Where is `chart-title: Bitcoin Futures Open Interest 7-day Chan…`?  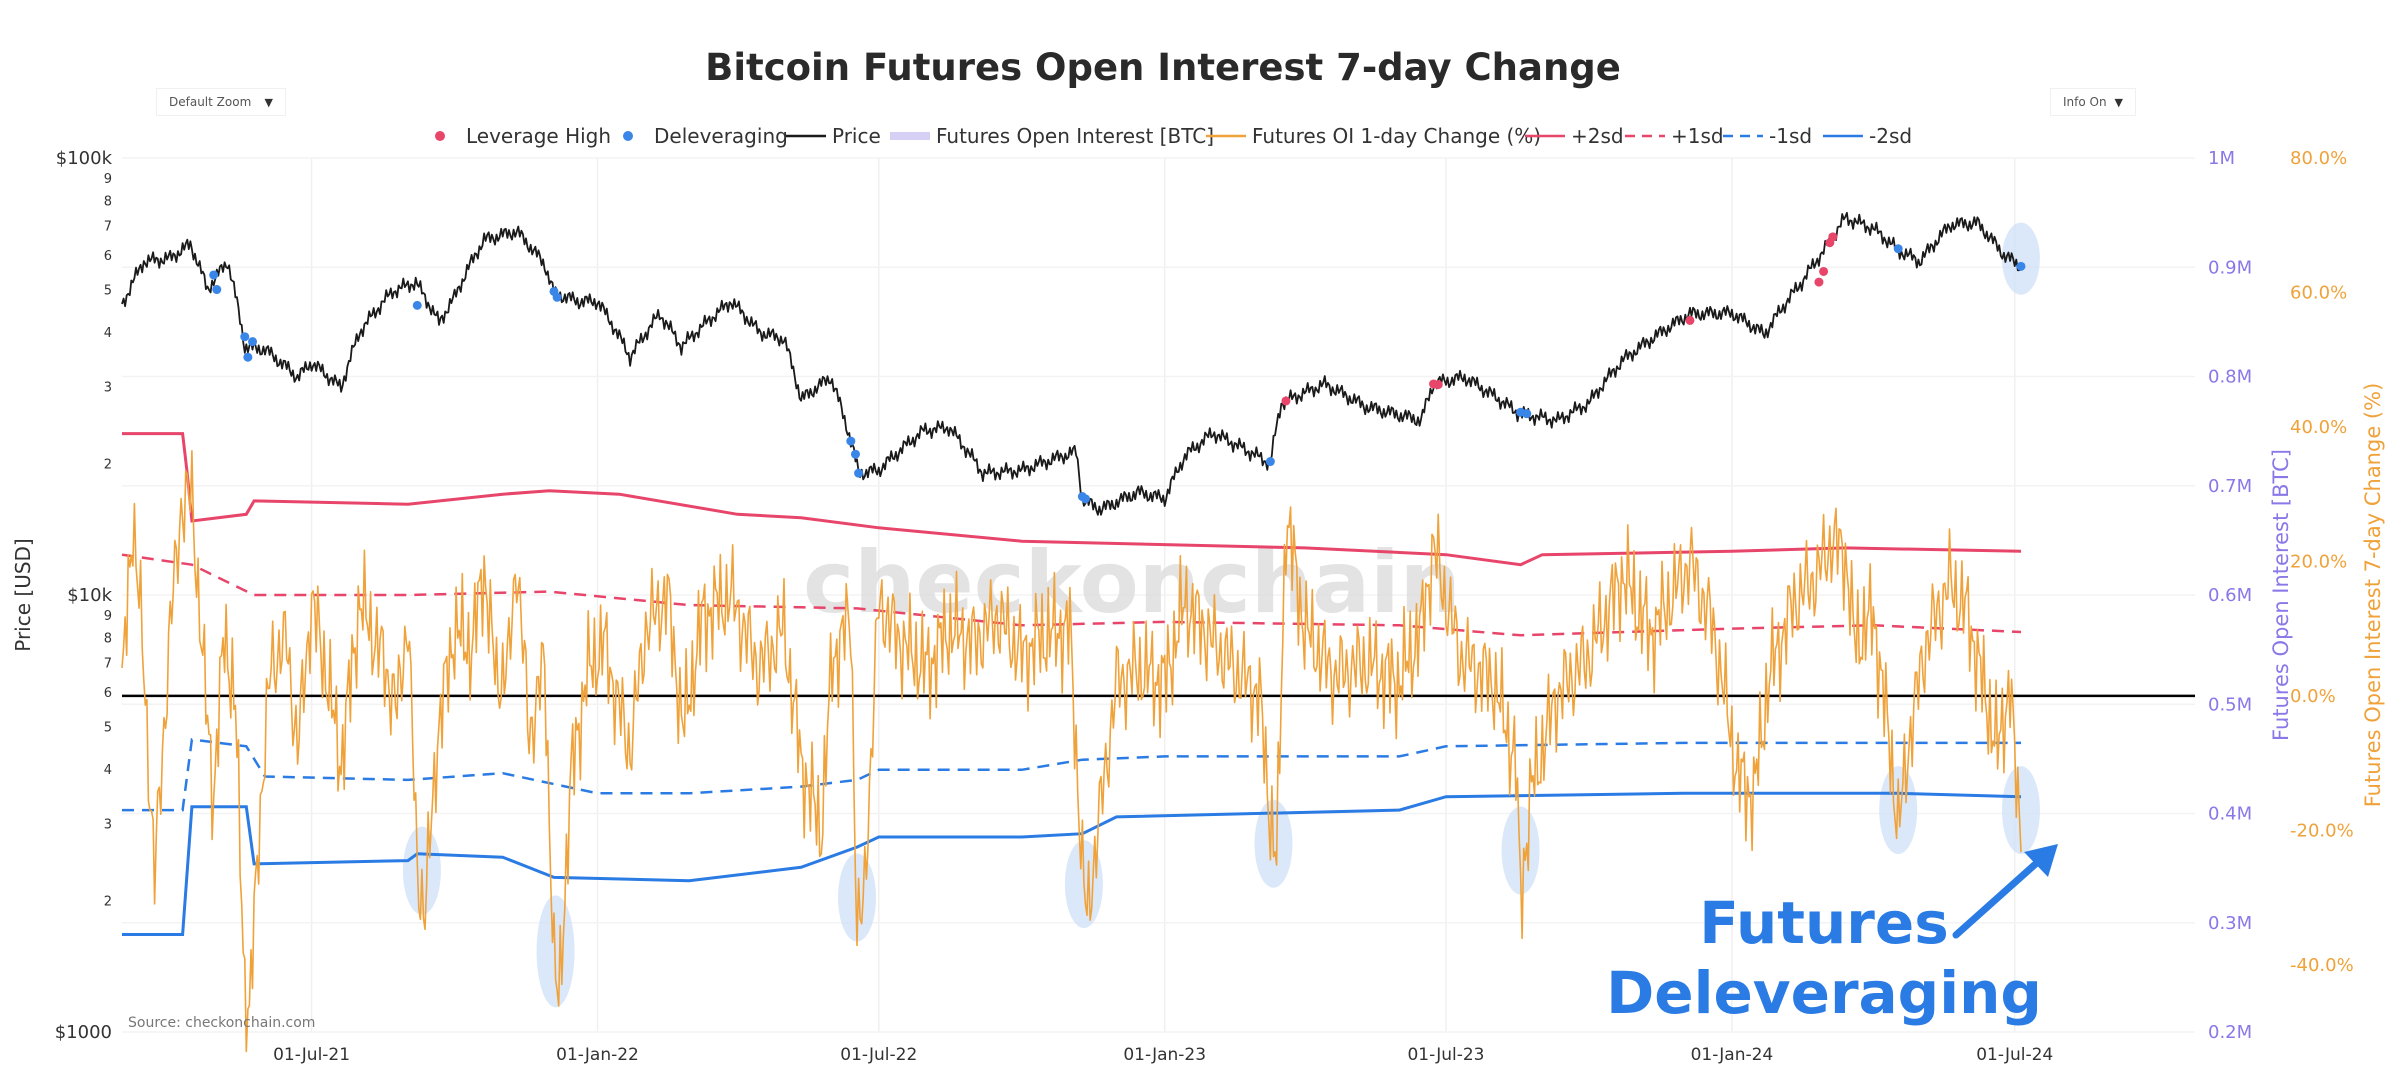
chart-title: Bitcoin Futures Open Interest 7-day Chan… is located at coordinates (1163, 67).